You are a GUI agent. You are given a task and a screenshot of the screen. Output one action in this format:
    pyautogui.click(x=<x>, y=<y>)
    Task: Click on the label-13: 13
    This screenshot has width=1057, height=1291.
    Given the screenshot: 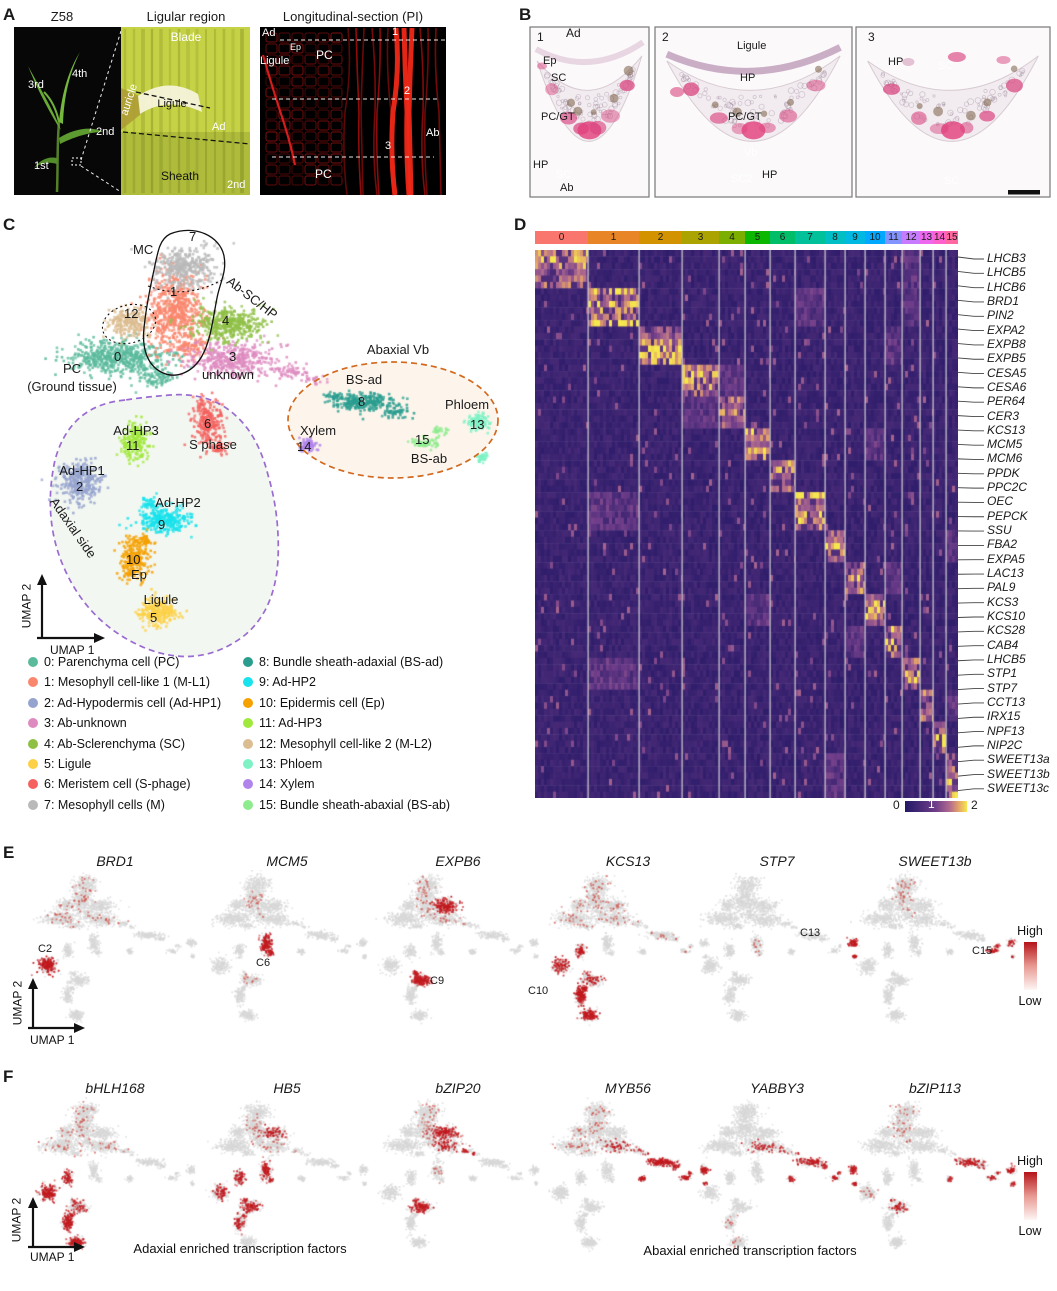 What is the action you would take?
    pyautogui.click(x=477, y=424)
    